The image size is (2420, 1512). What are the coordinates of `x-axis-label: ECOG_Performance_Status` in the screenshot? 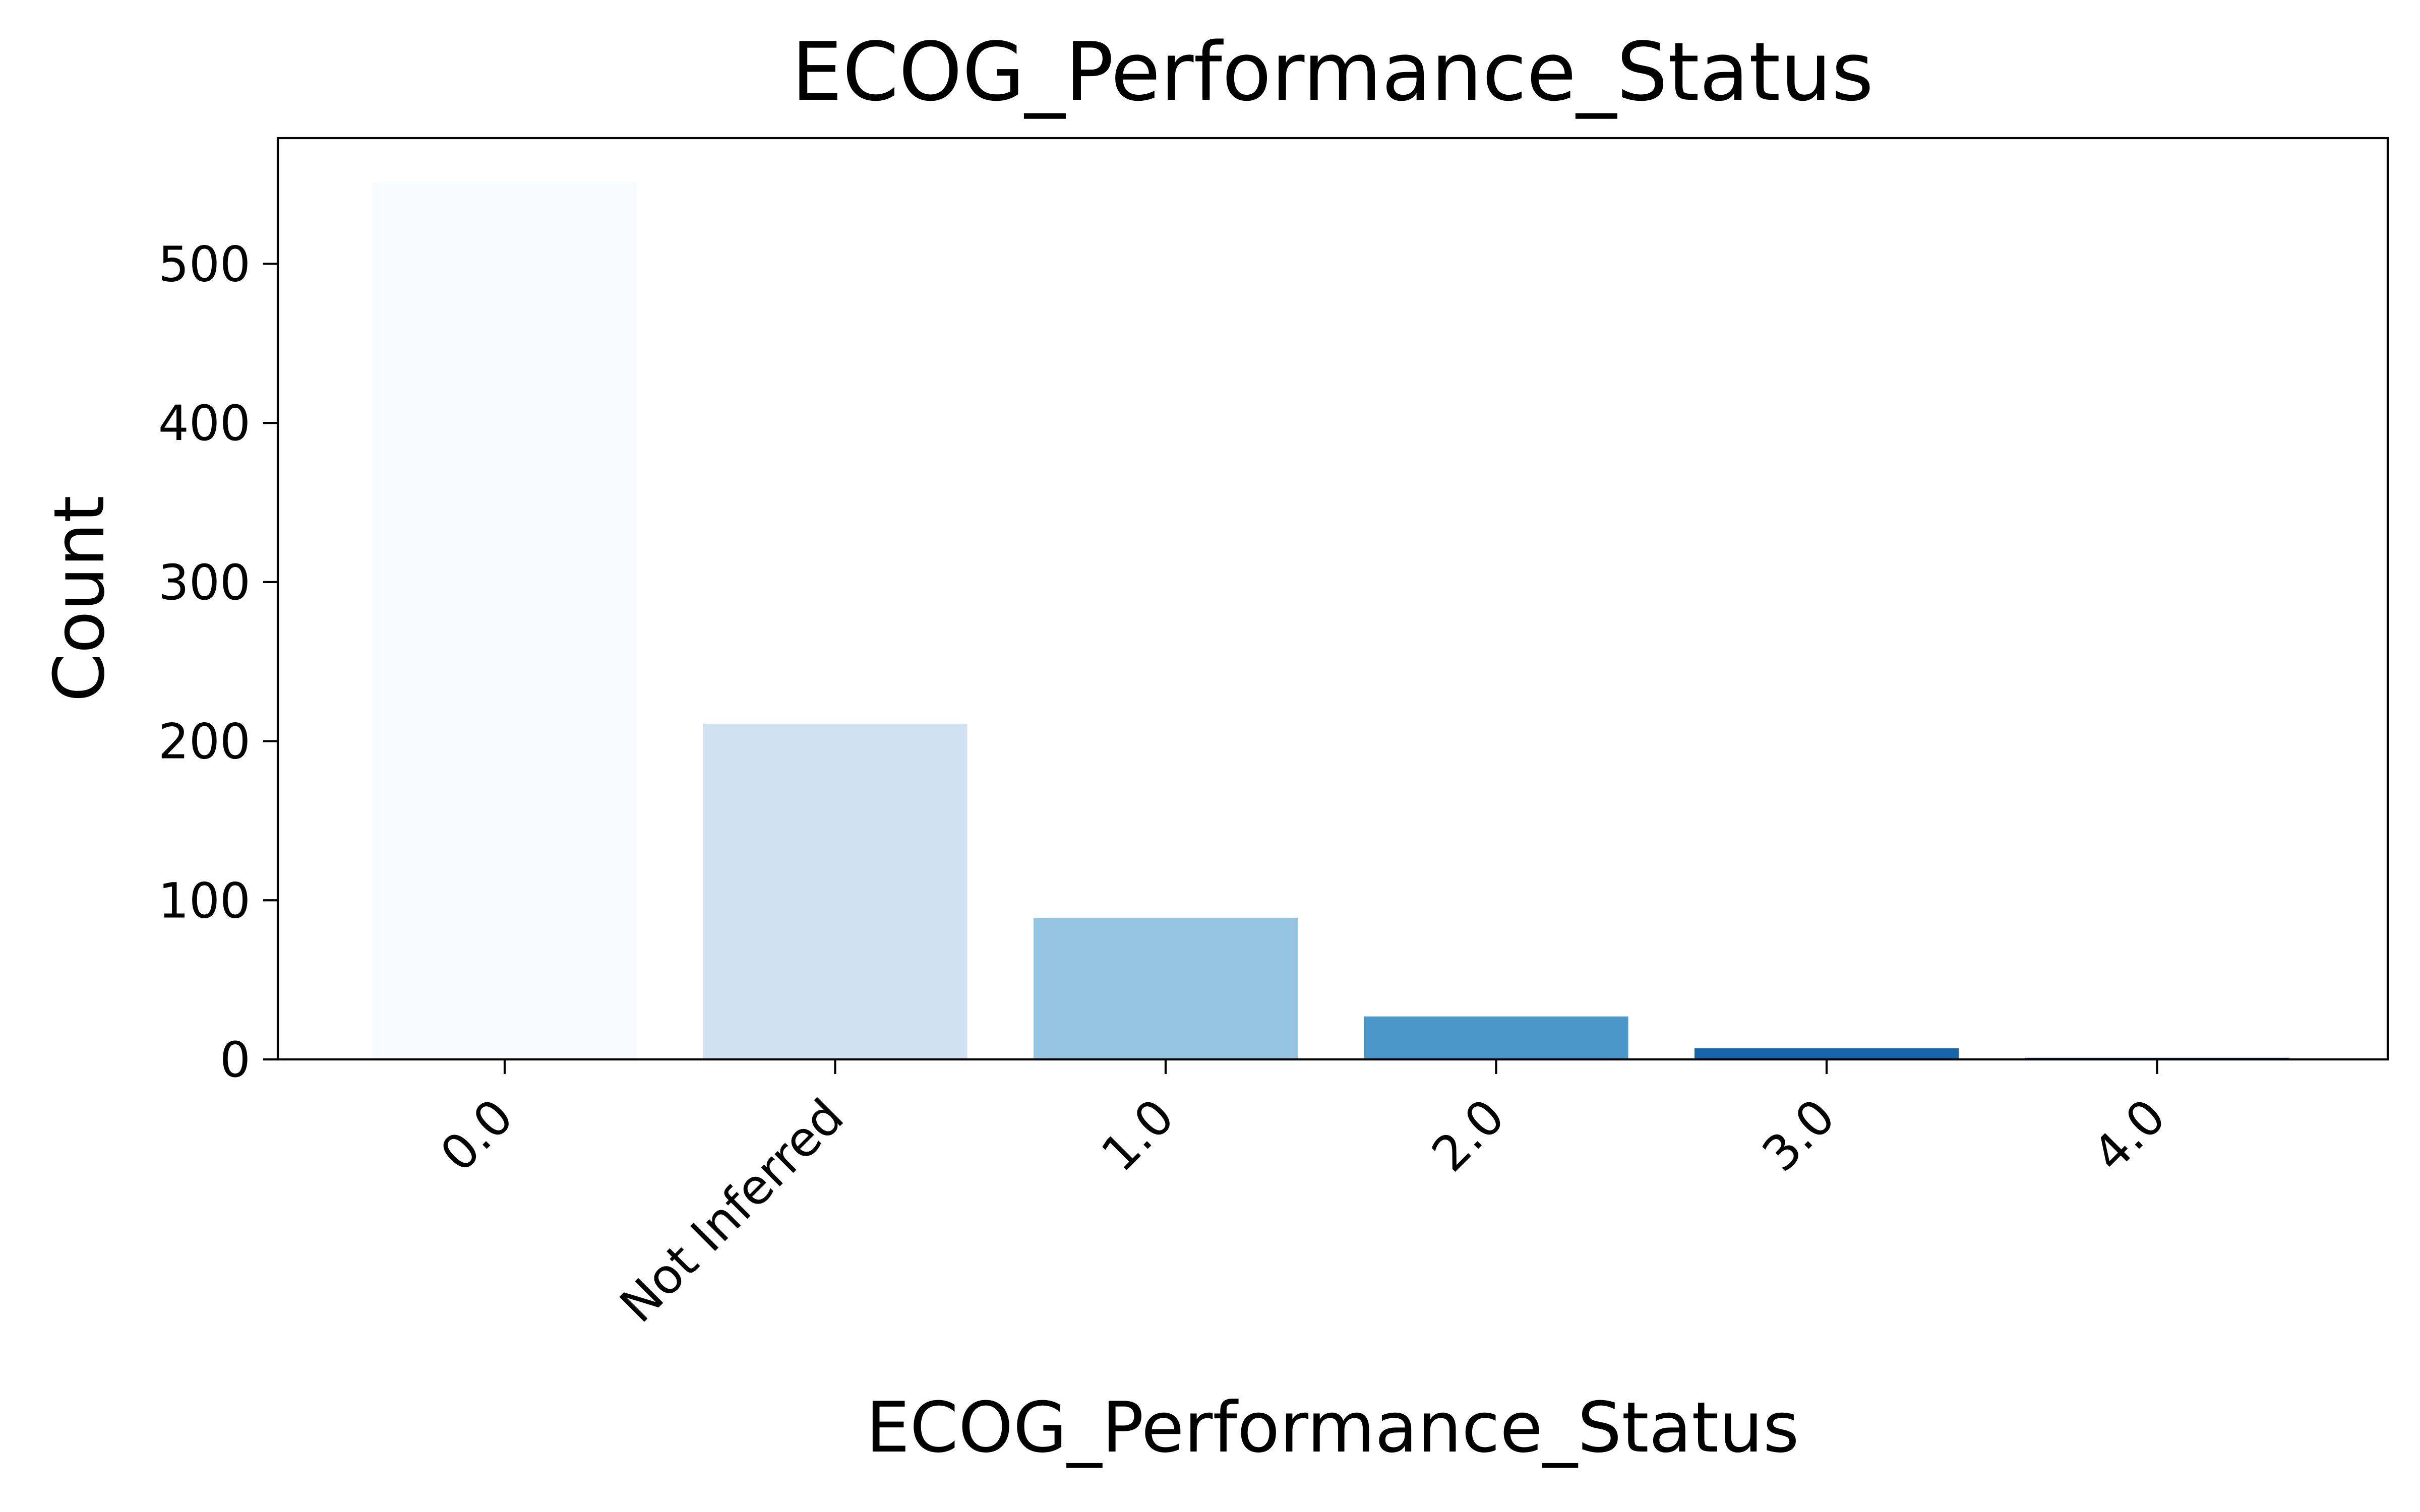 It's located at (1332, 1427).